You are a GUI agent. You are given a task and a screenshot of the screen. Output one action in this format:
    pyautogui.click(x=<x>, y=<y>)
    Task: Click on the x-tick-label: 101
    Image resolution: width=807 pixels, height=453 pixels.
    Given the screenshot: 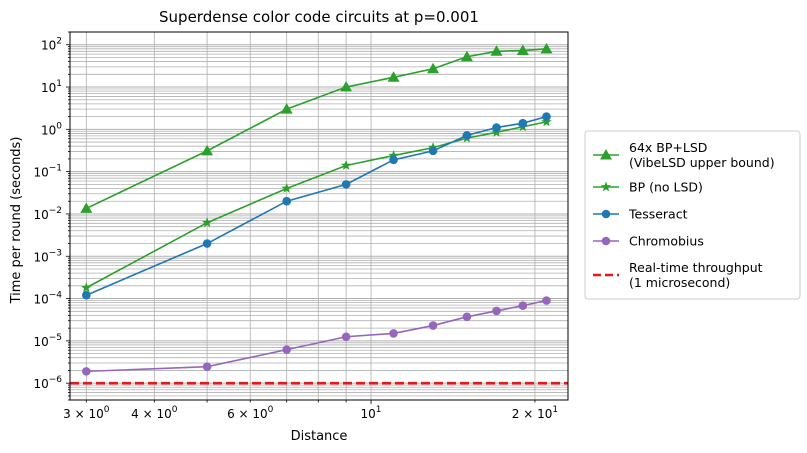 What is the action you would take?
    pyautogui.click(x=371, y=413)
    